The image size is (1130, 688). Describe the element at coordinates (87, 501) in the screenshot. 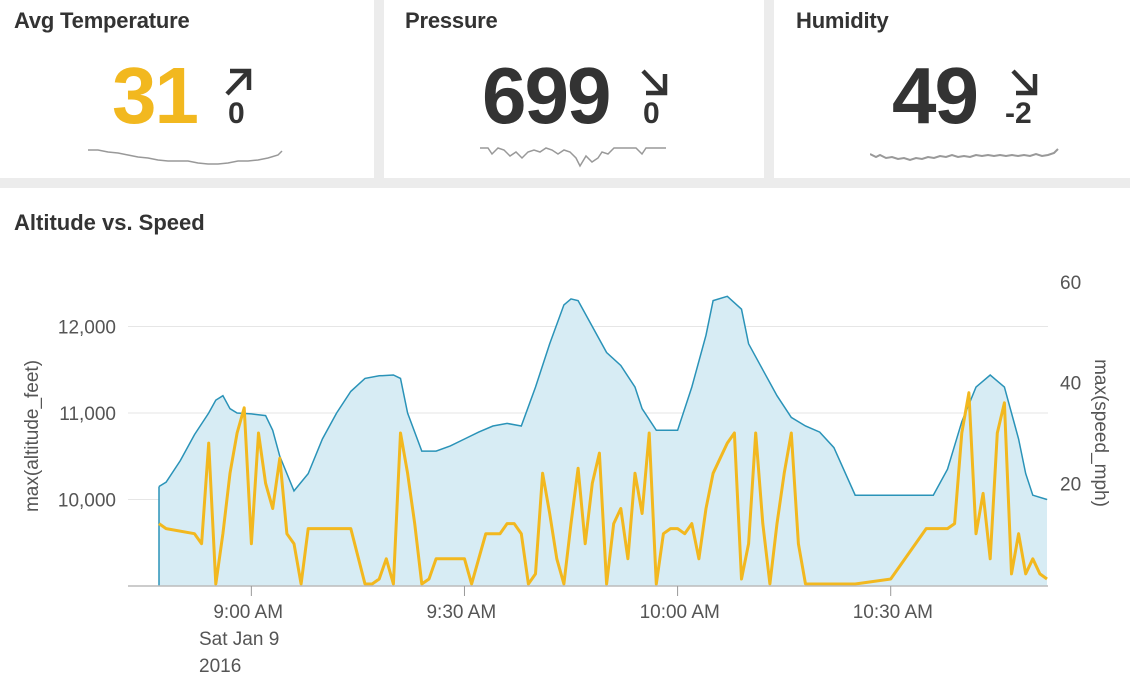

I see `y-left-tick-label: 10,000` at that location.